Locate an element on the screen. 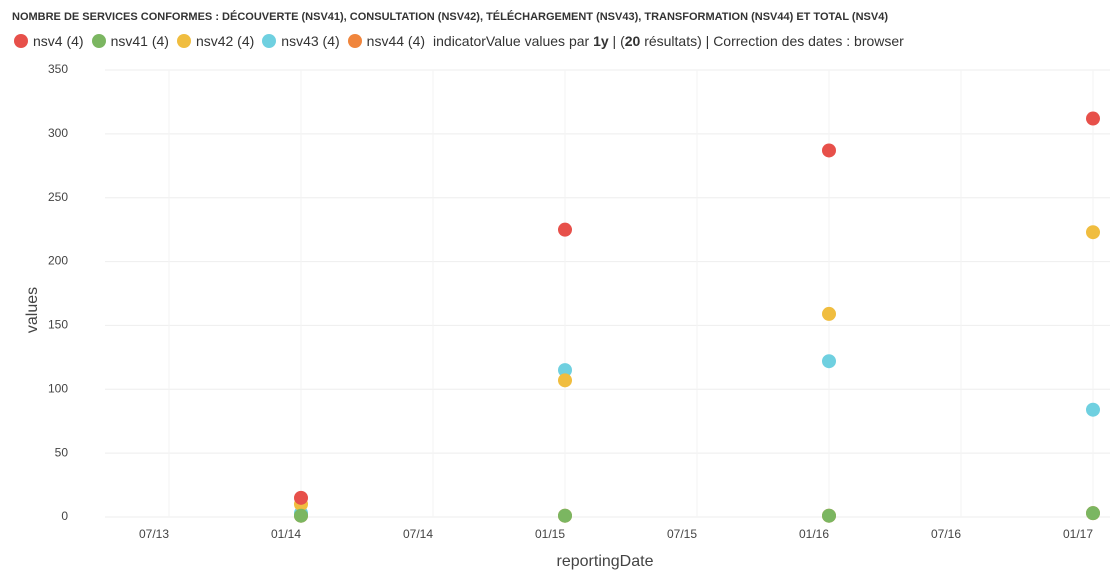  x-tick-label: 07/16 is located at coordinates (946, 534).